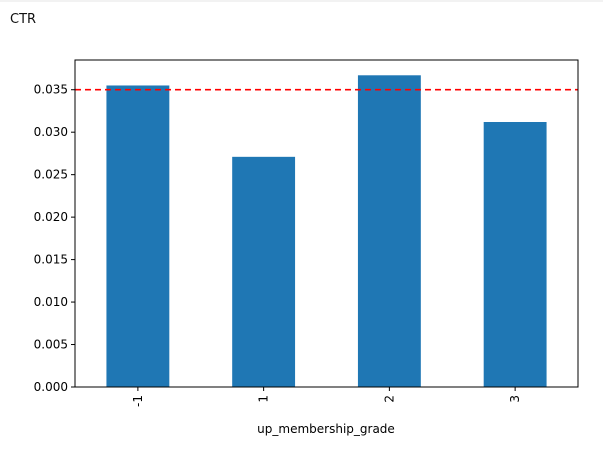  What do you see at coordinates (264, 399) in the screenshot?
I see `x-tick-label: 1` at bounding box center [264, 399].